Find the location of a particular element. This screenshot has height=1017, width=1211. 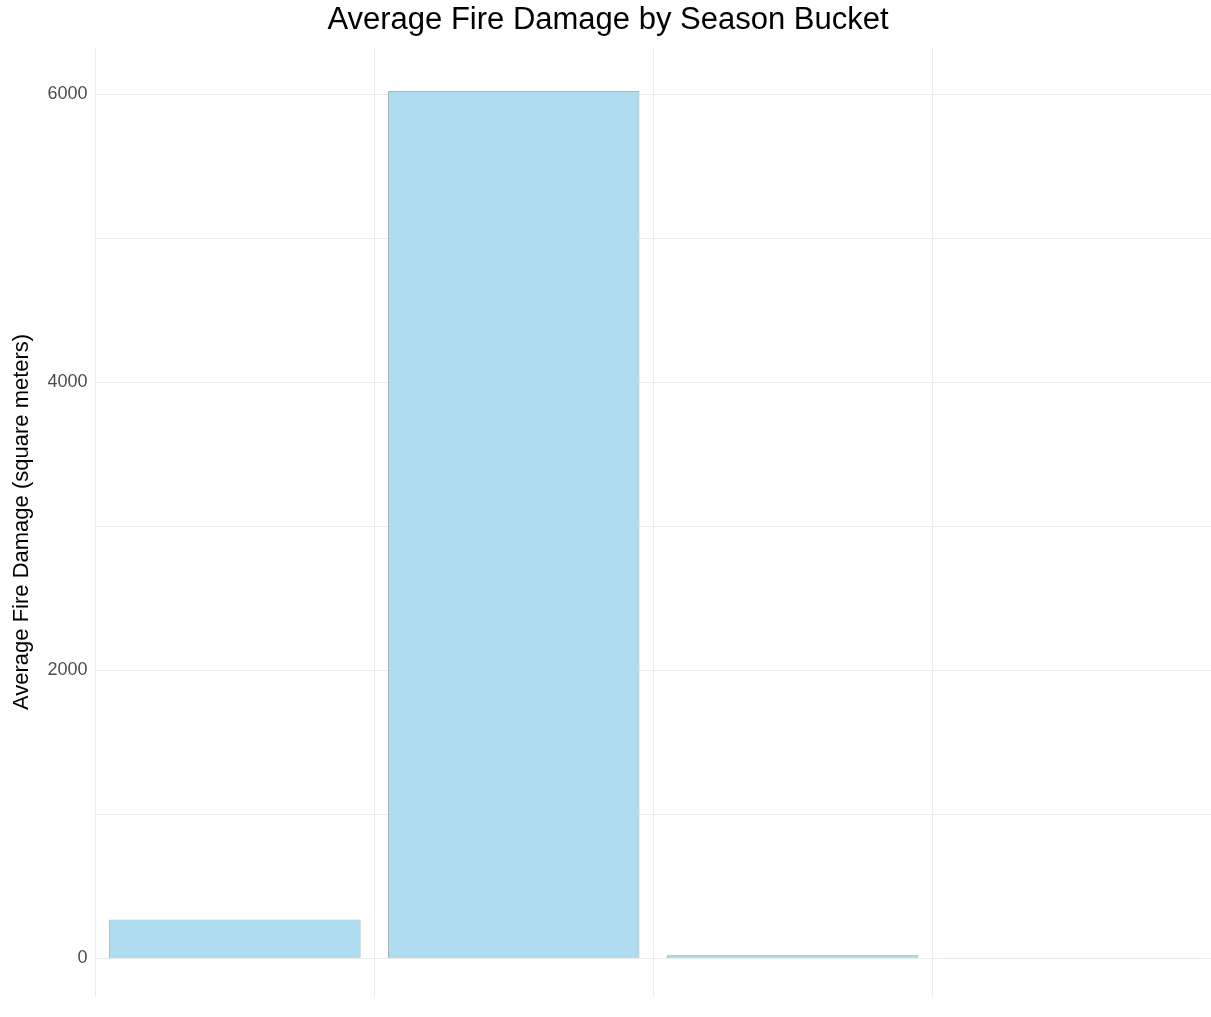

y-tick-label: 2000 is located at coordinates (67, 669).